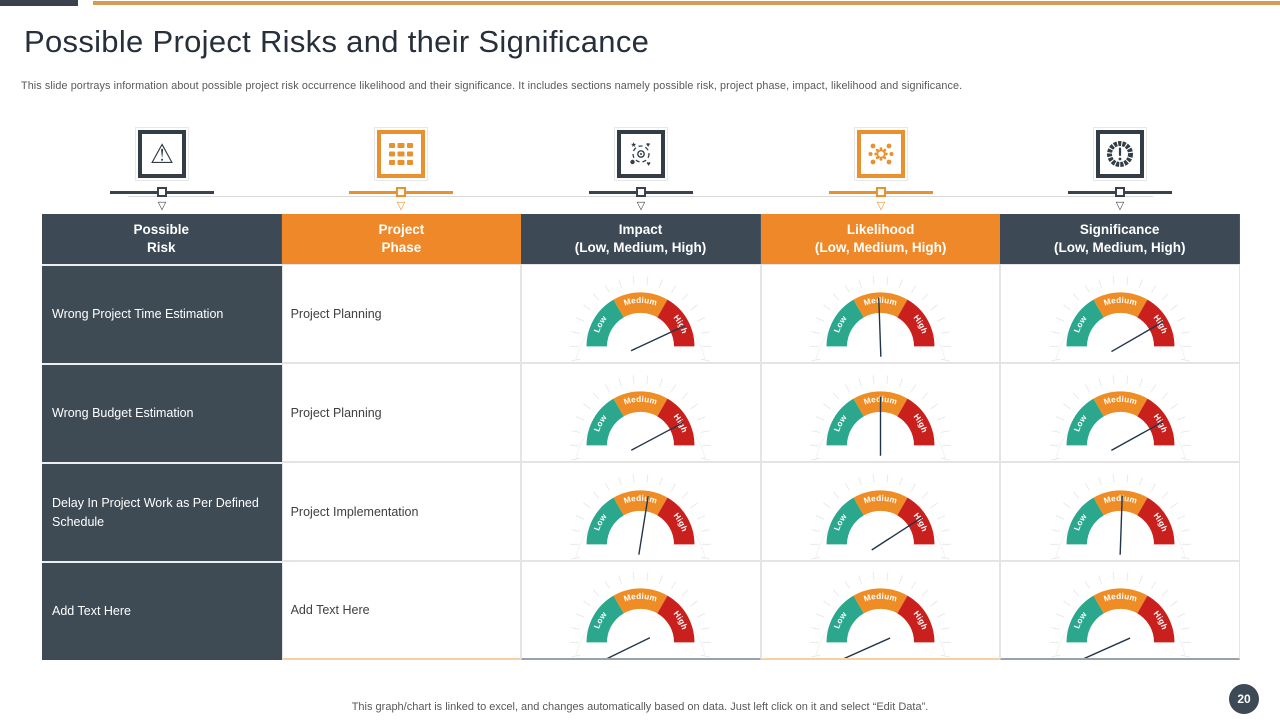 This screenshot has height=720, width=1280. I want to click on header-project-phase: Project Phase, so click(401, 239).